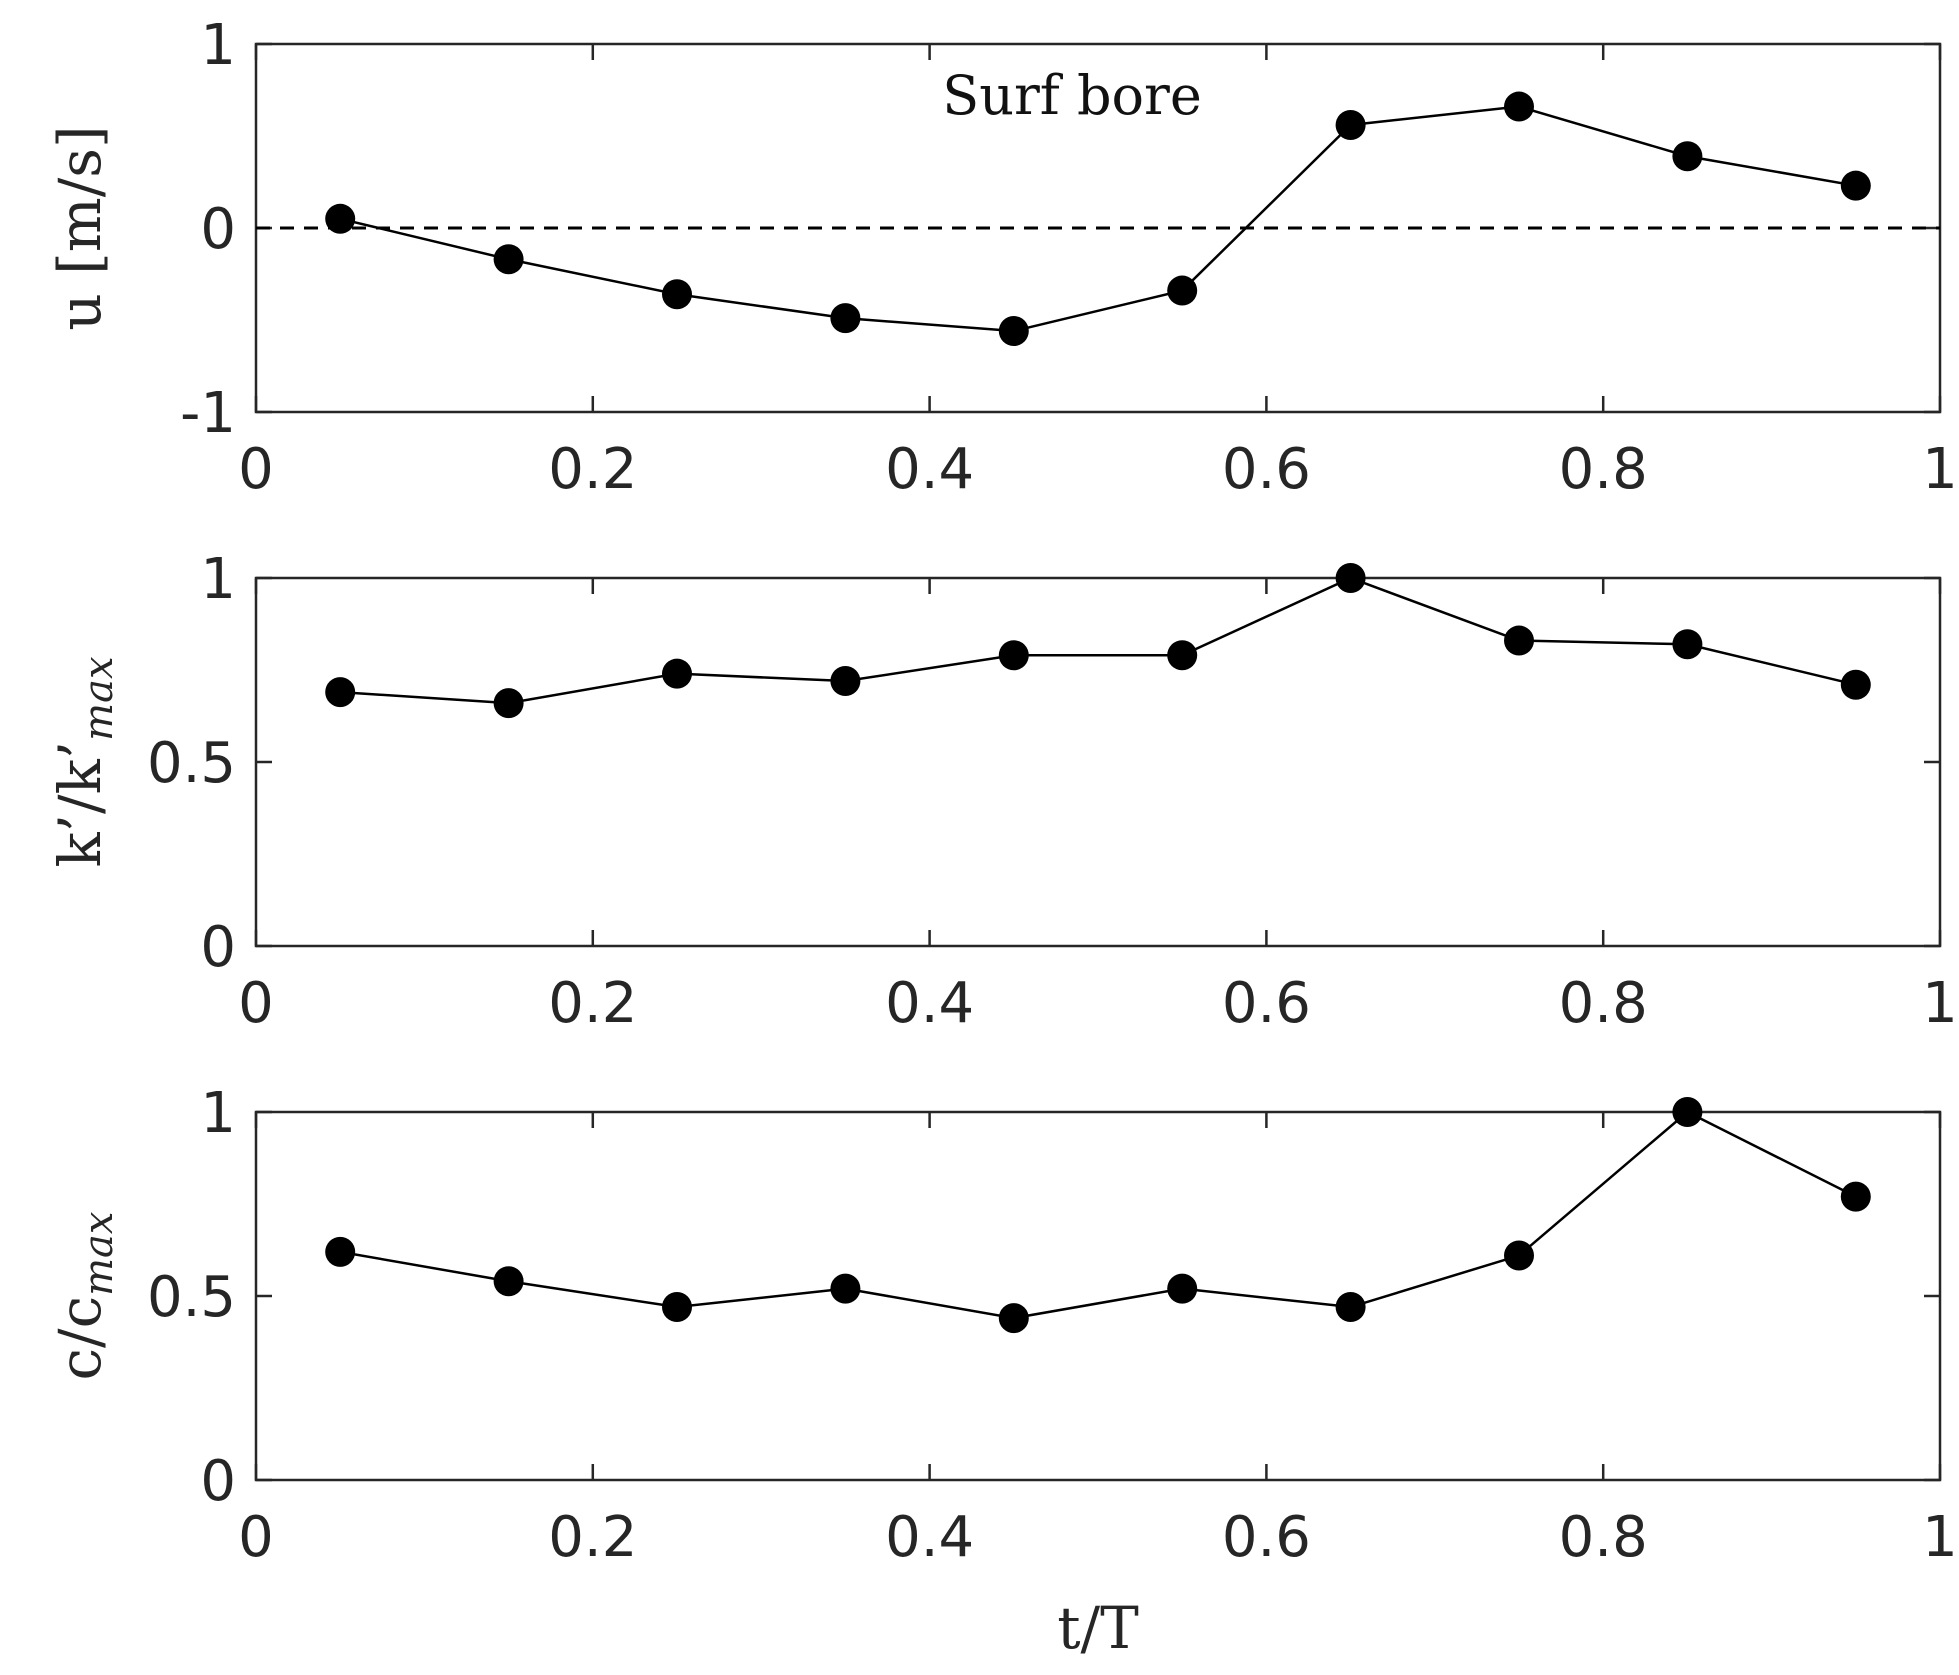  Describe the element at coordinates (80, 804) in the screenshot. I see `y-axis-label-main: k’/k’` at that location.